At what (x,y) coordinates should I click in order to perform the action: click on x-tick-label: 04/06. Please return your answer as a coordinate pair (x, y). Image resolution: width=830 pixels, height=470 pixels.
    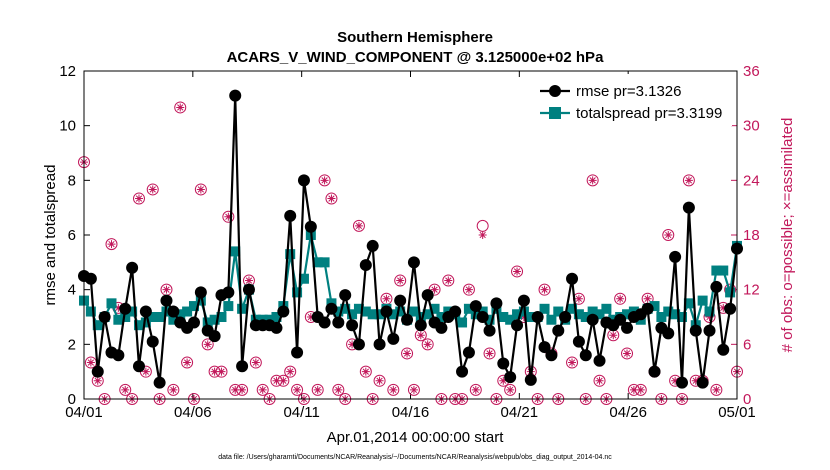
    Looking at the image, I should click on (193, 412).